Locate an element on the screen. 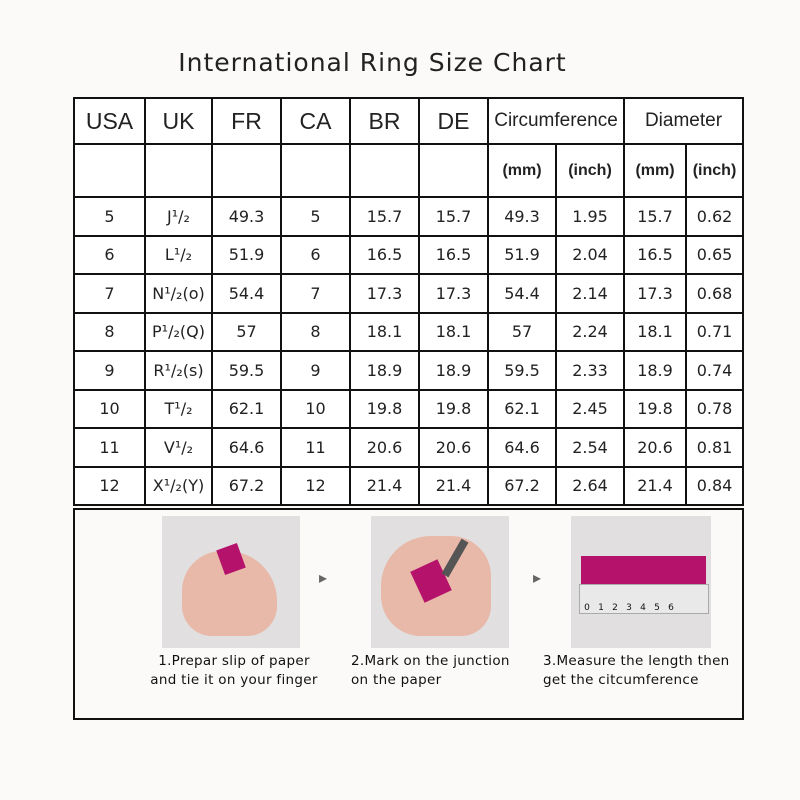  table-cell: 2.24 is located at coordinates (590, 331).